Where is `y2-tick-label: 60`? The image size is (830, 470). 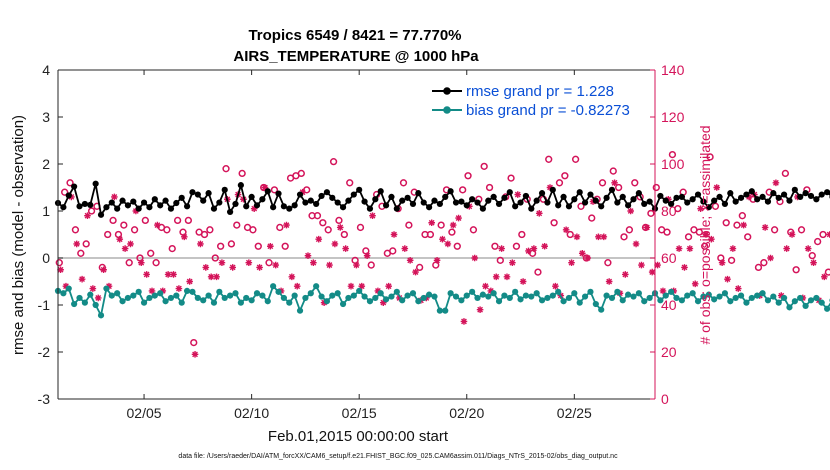
y2-tick-label: 60 is located at coordinates (669, 258).